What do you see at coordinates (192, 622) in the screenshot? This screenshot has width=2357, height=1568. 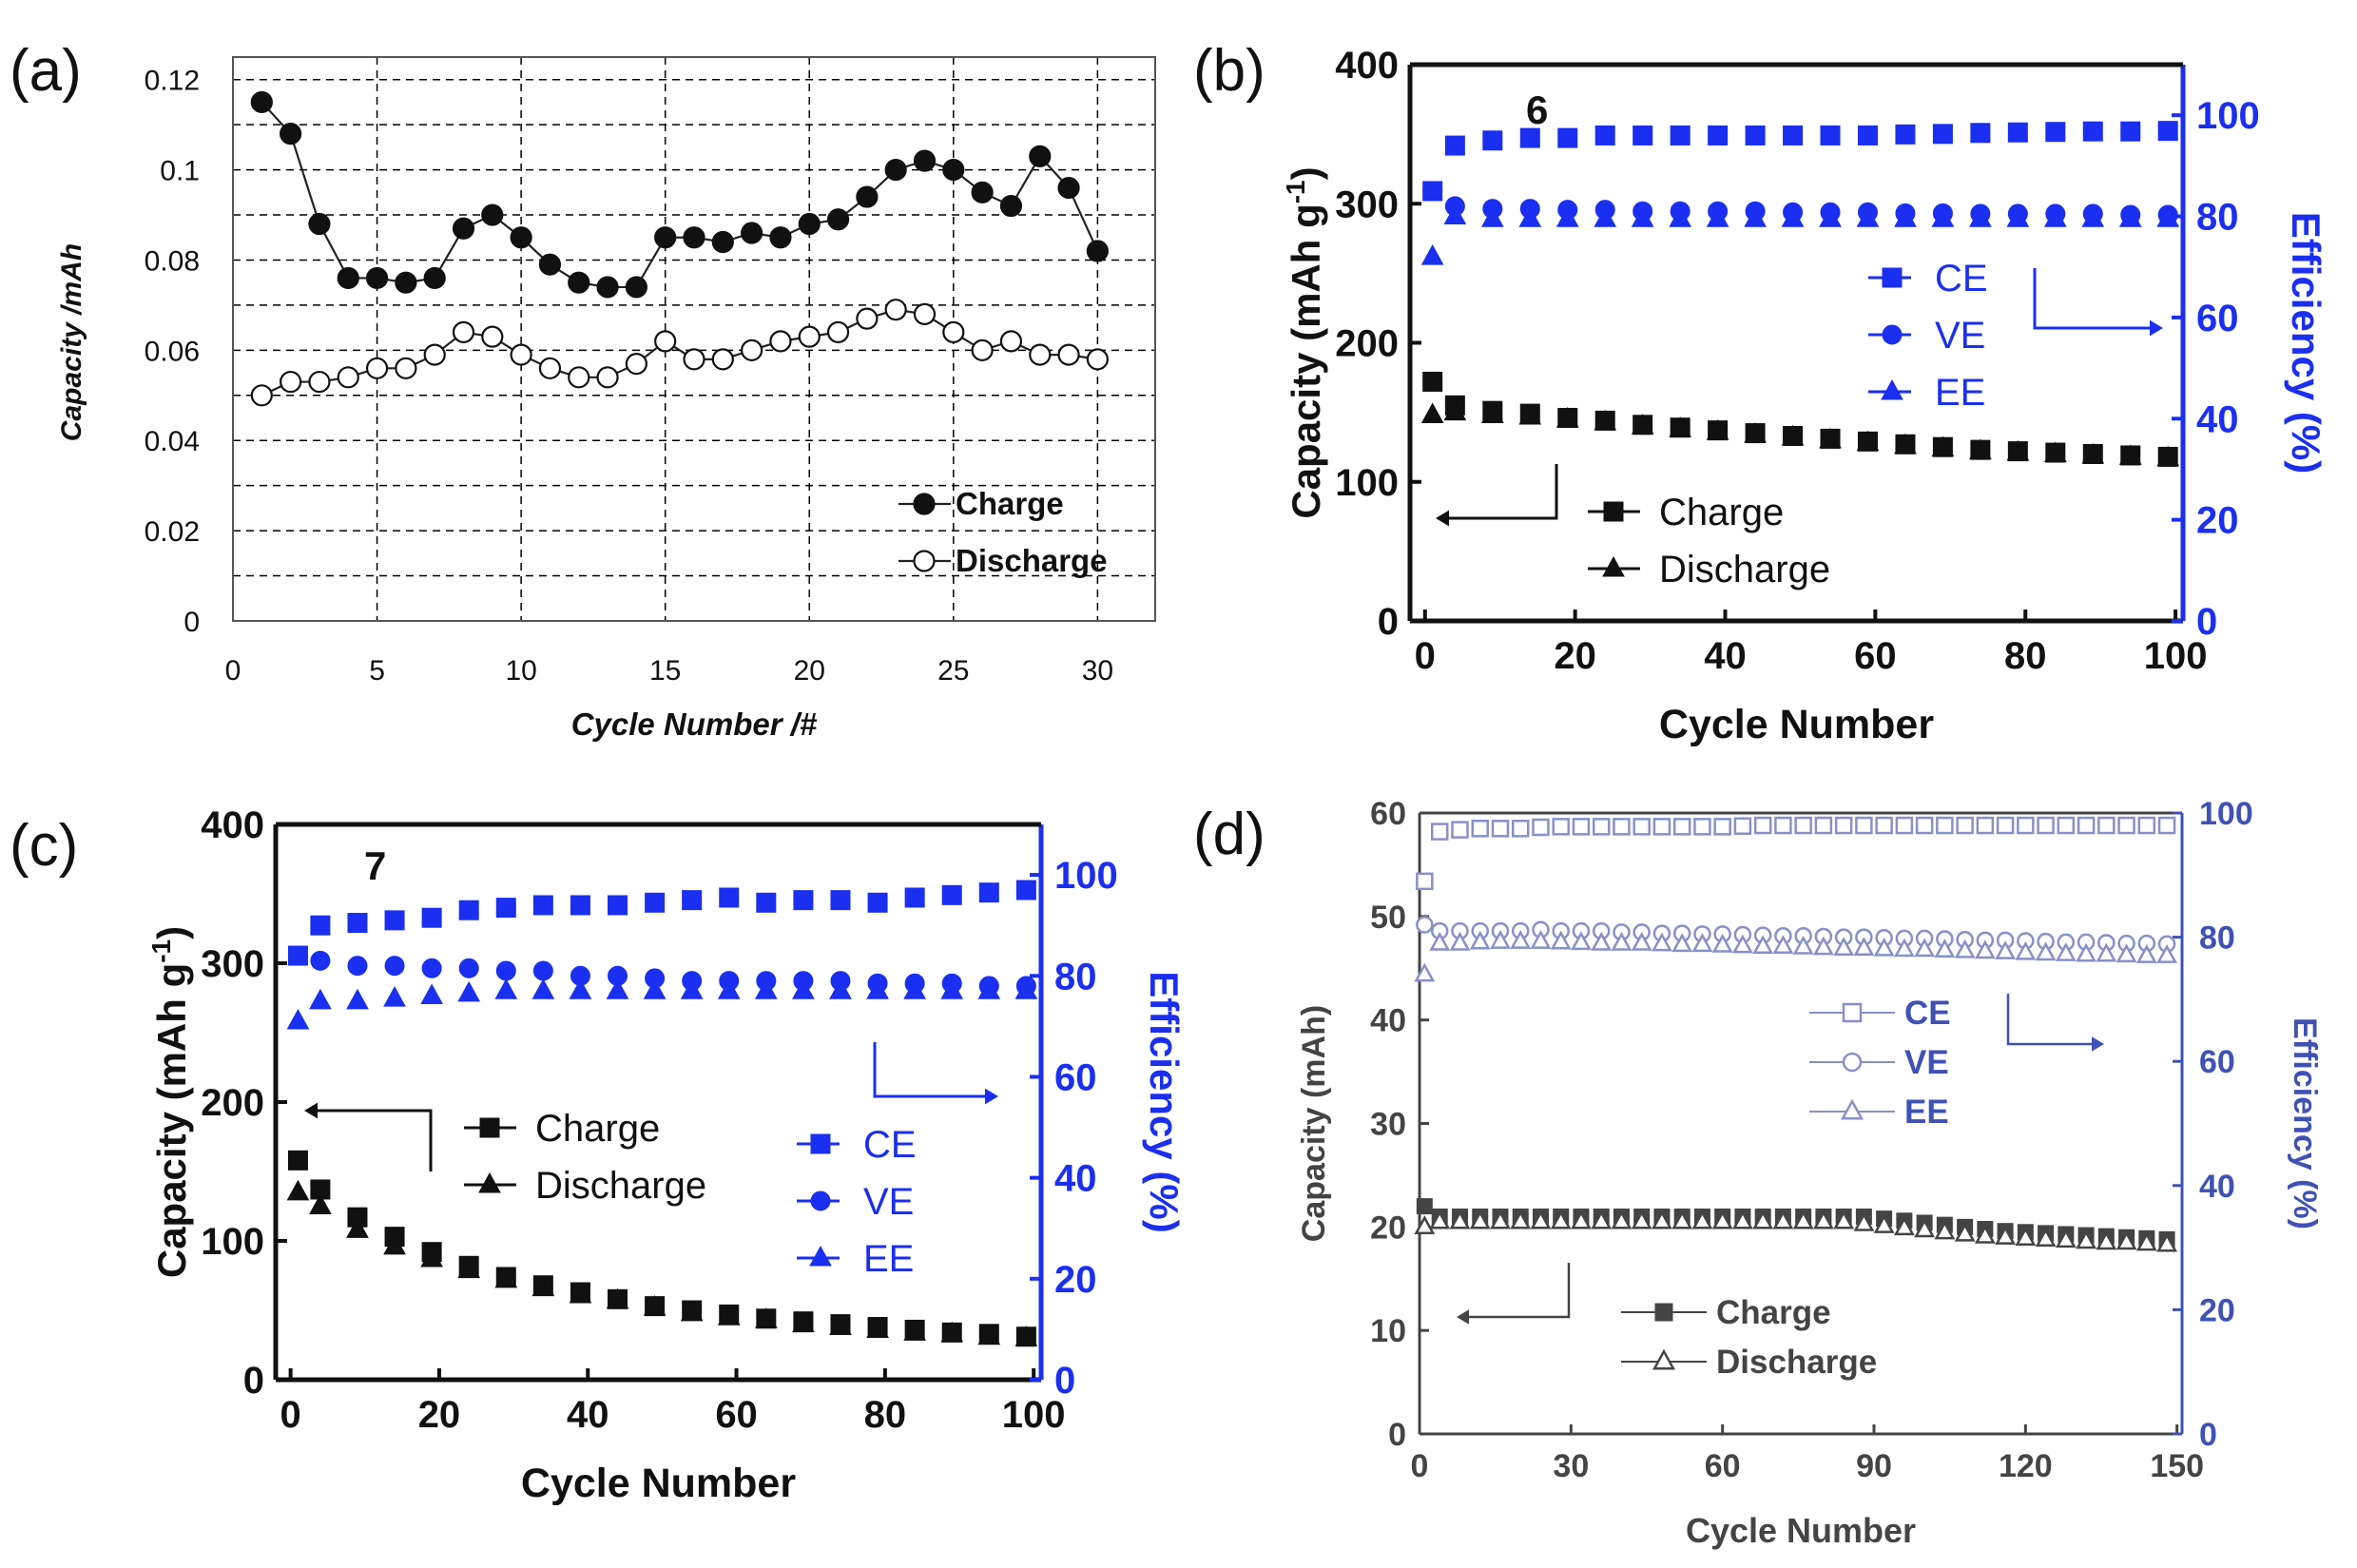 I see `y-tick-label: 0` at bounding box center [192, 622].